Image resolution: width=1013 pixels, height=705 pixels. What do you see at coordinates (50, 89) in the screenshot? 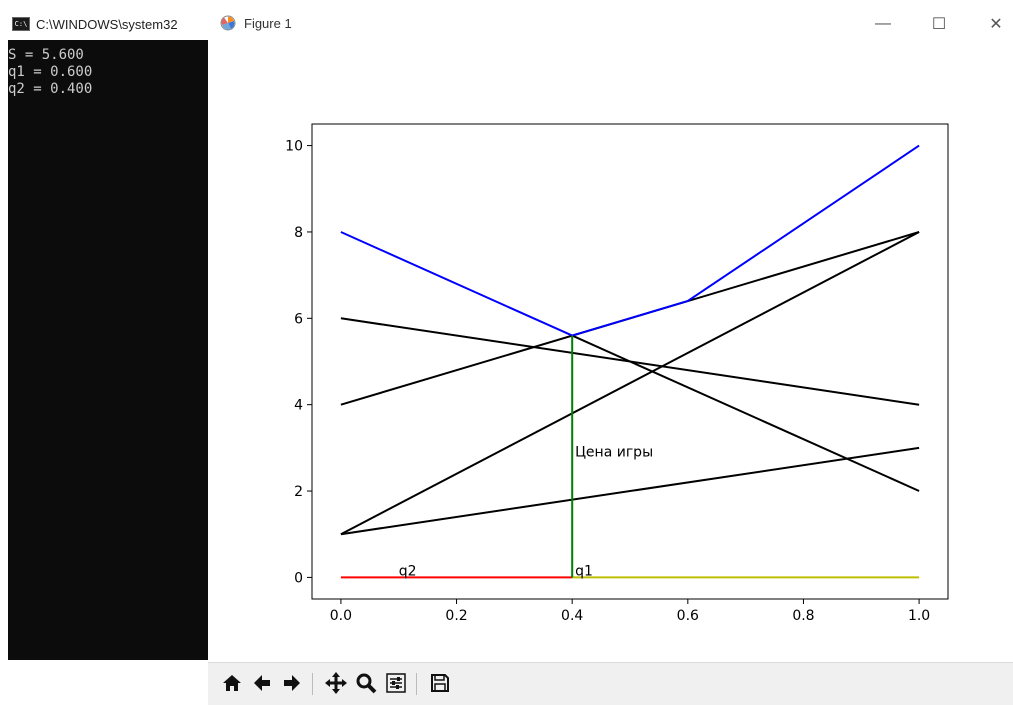
I see `console-line: q2 = 0.400` at bounding box center [50, 89].